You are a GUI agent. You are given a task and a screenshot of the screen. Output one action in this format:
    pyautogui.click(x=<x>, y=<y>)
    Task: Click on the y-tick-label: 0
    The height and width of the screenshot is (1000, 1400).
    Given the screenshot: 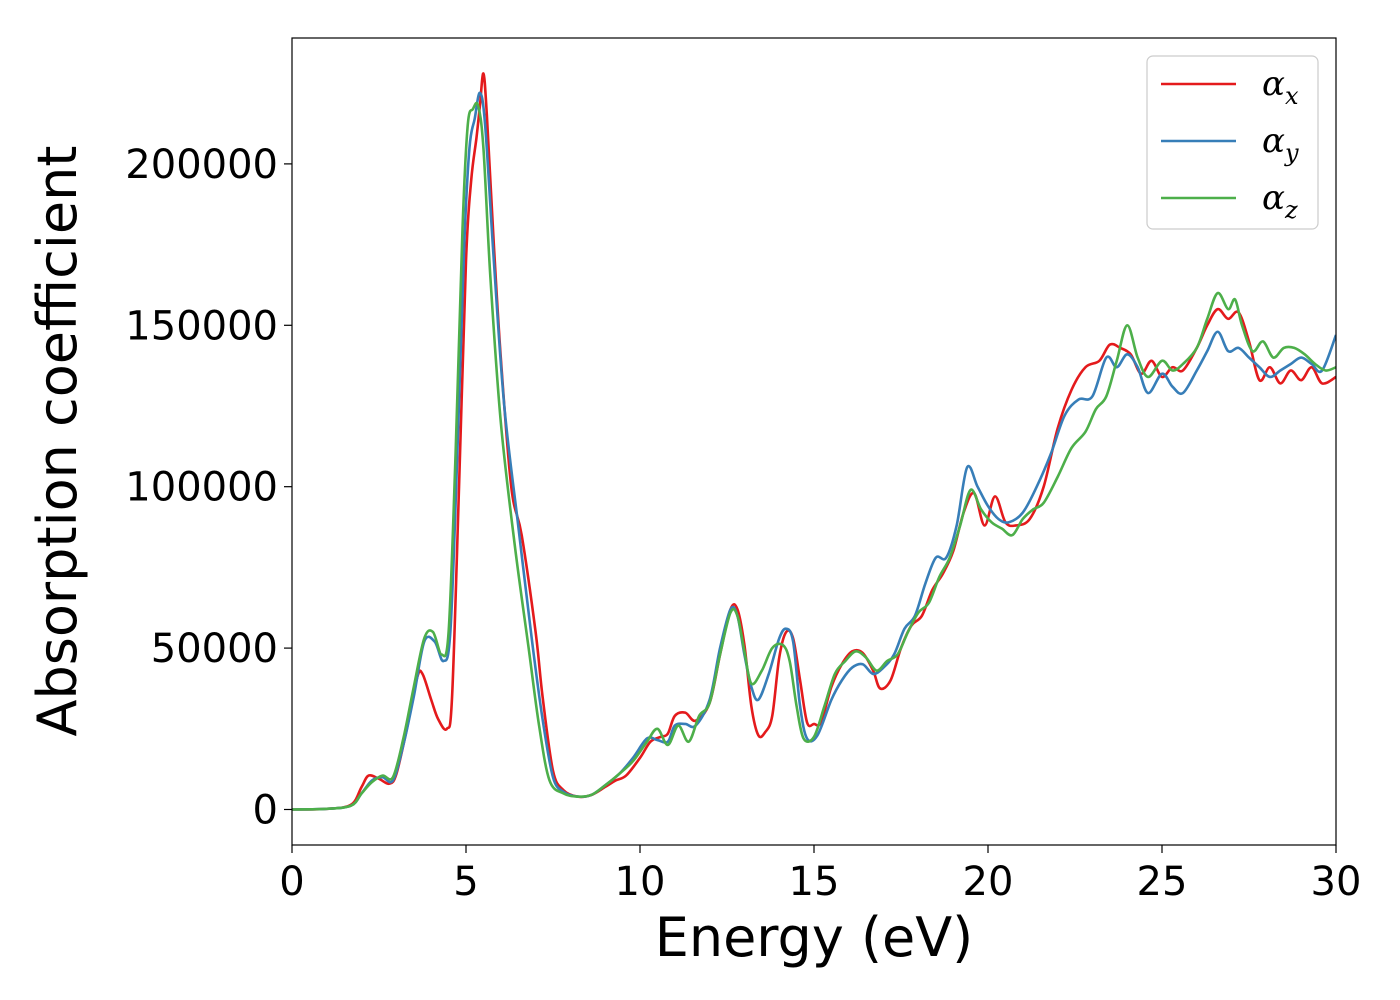 What is the action you would take?
    pyautogui.click(x=265, y=810)
    